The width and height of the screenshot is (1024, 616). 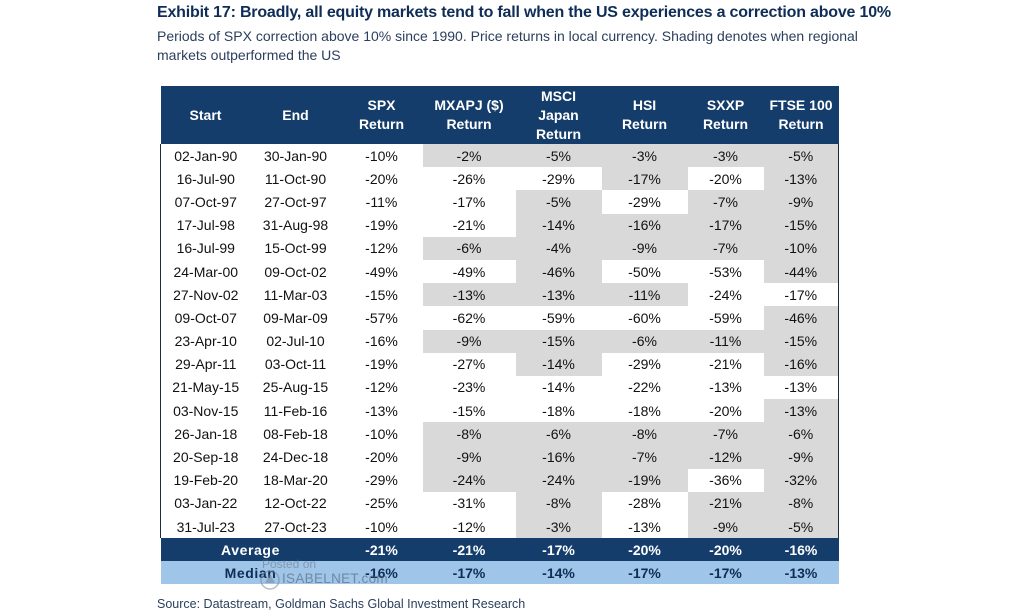 What do you see at coordinates (205, 225) in the screenshot?
I see `table-cell: 17-Jul-98` at bounding box center [205, 225].